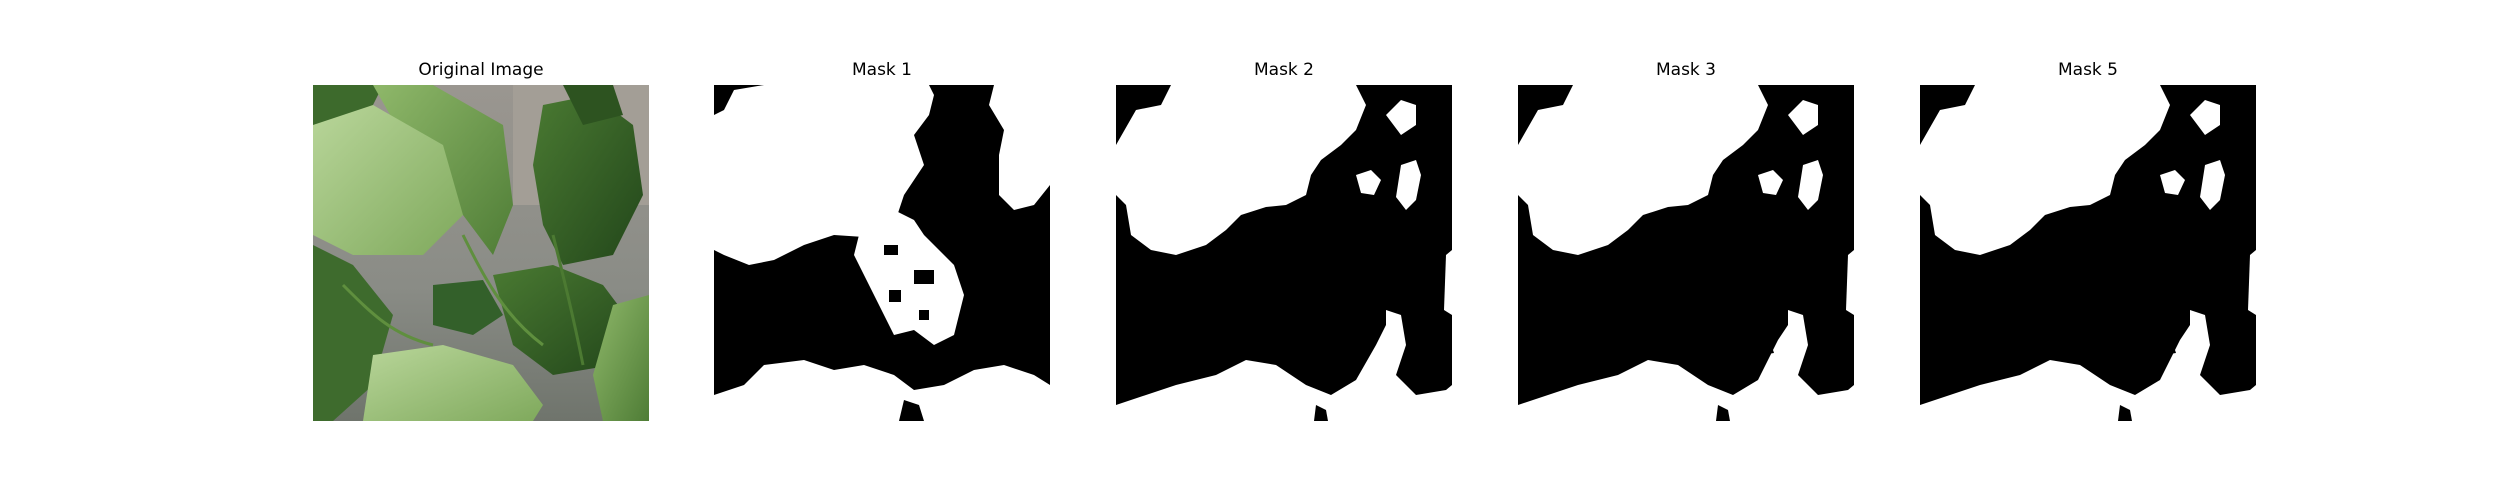 The width and height of the screenshot is (2500, 500). Describe the element at coordinates (1686, 253) in the screenshot. I see `mask-3-image` at that location.